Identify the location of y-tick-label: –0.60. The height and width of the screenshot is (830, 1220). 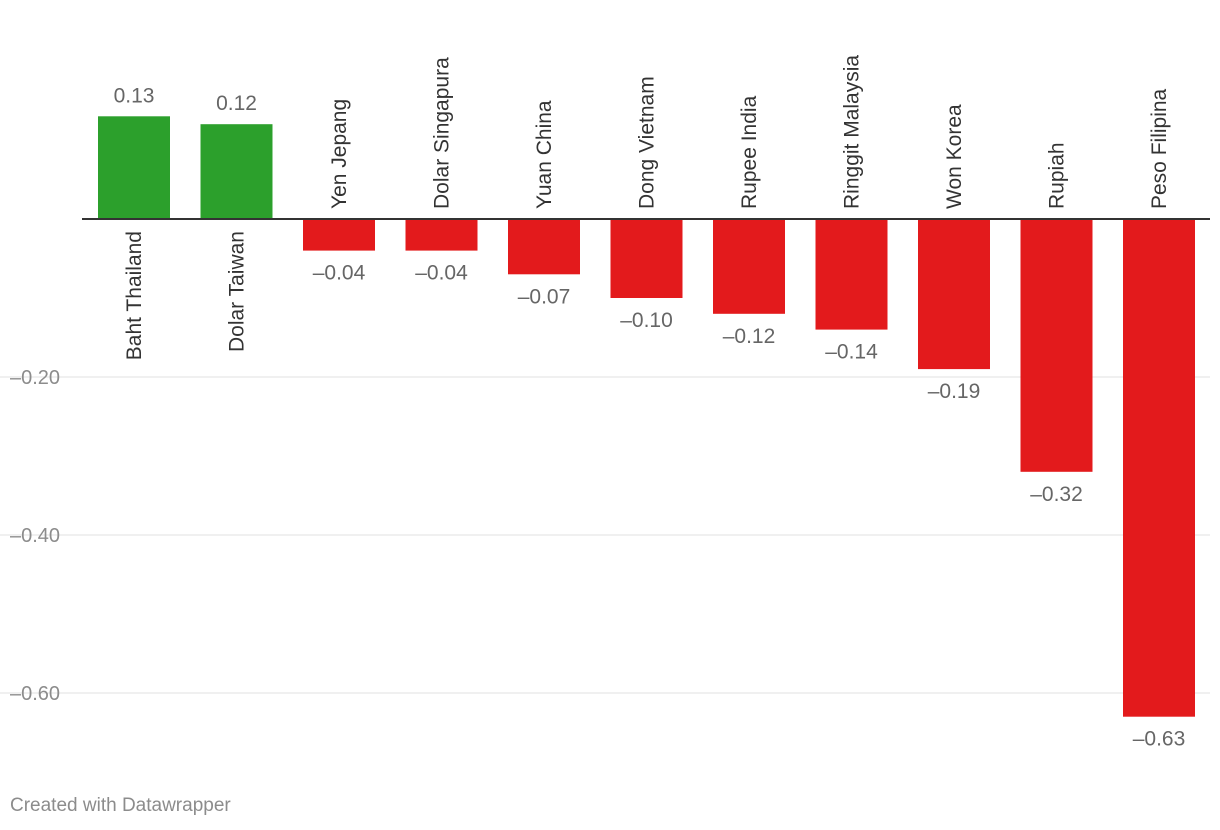
(35, 694).